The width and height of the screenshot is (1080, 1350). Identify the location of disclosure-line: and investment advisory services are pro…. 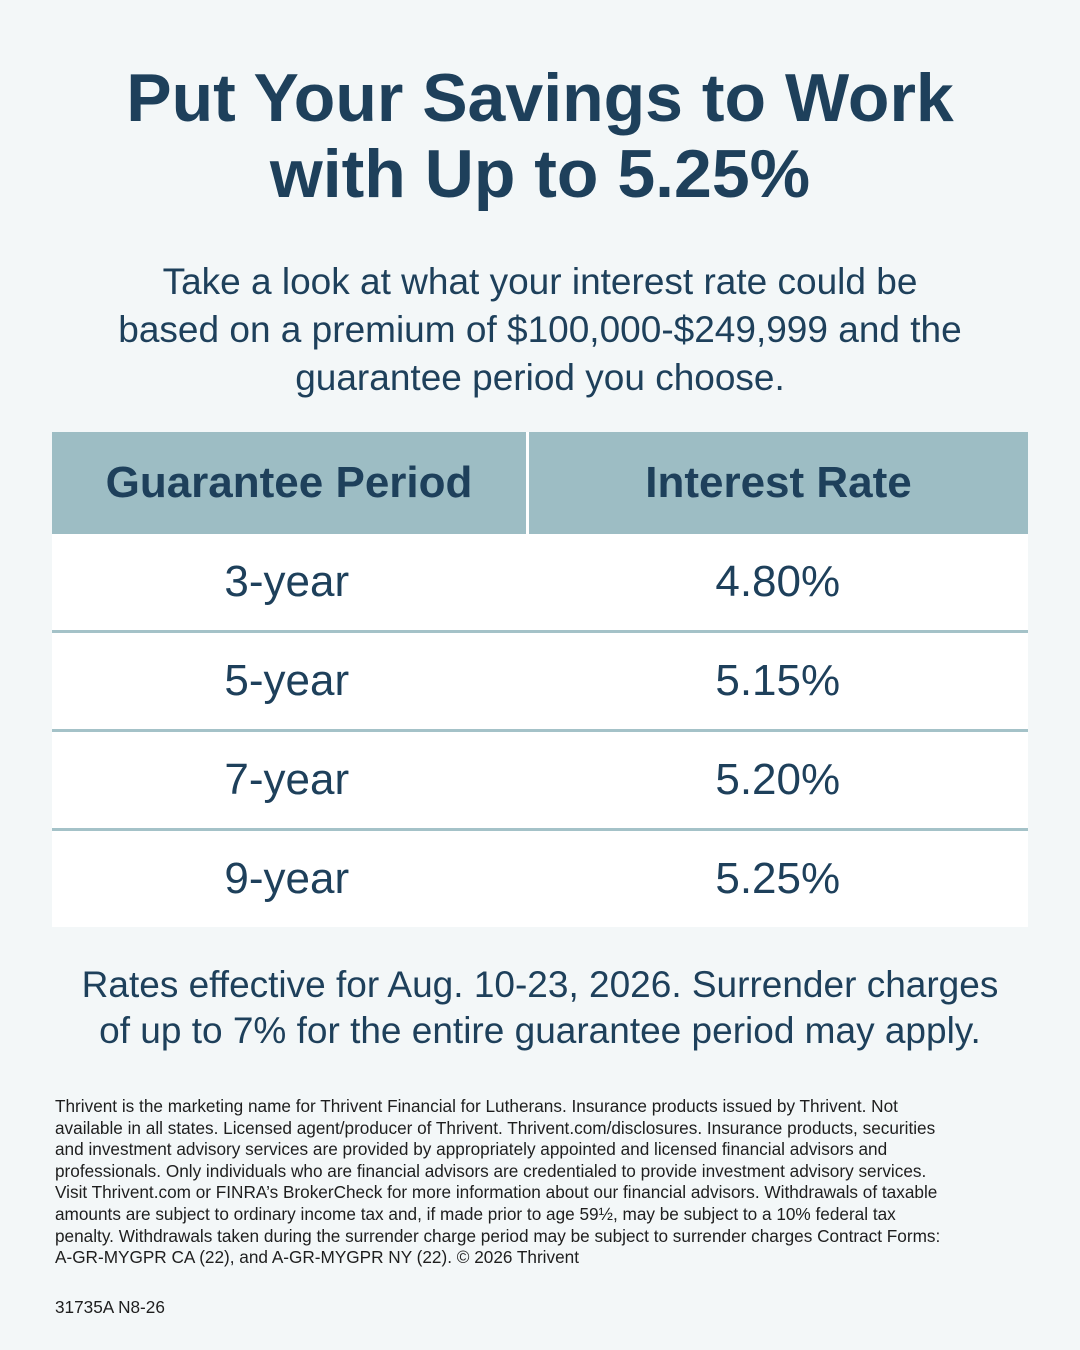
(471, 1149).